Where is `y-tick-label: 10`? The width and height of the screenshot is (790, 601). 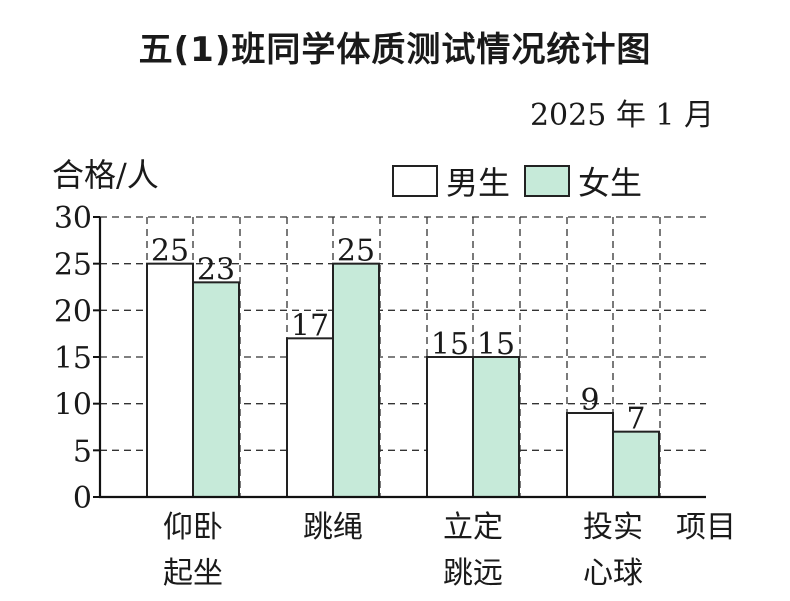
y-tick-label: 10 is located at coordinates (73, 405).